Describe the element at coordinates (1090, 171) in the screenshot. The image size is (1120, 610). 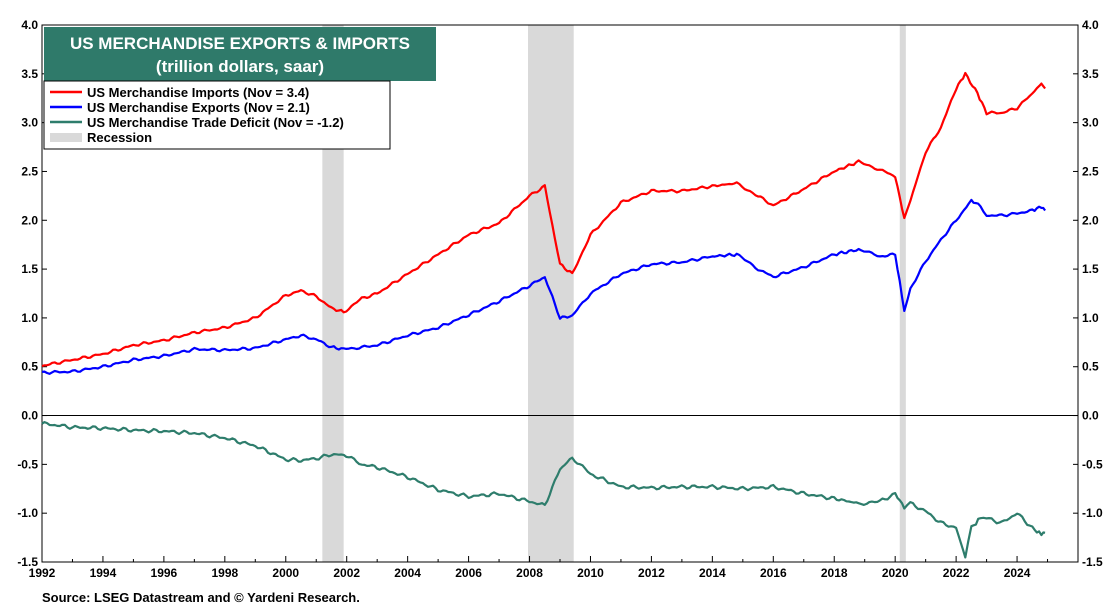
I see `y-tick-label-right: 2.5` at that location.